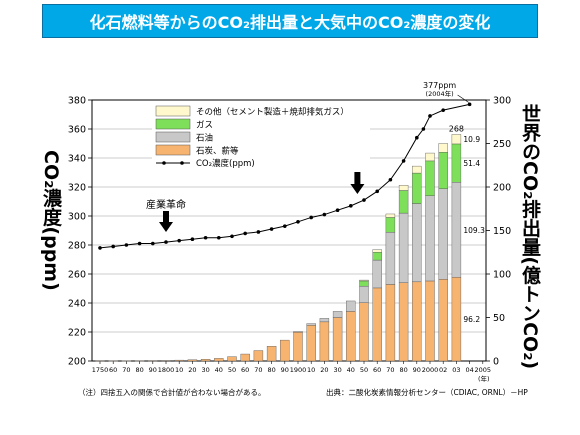 The image size is (580, 435). I want to click on left-axis-tick-label: 360, so click(77, 130).